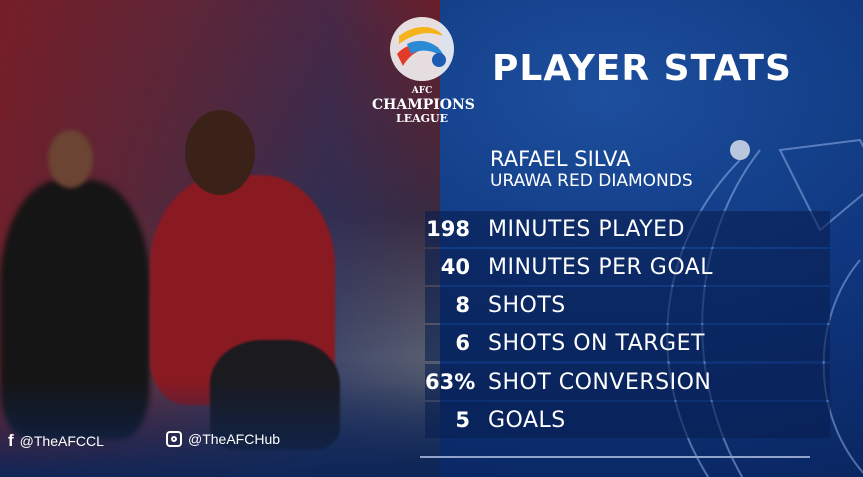 This screenshot has height=477, width=863. What do you see at coordinates (627, 305) in the screenshot?
I see `stat-row: 8 SHOTS` at bounding box center [627, 305].